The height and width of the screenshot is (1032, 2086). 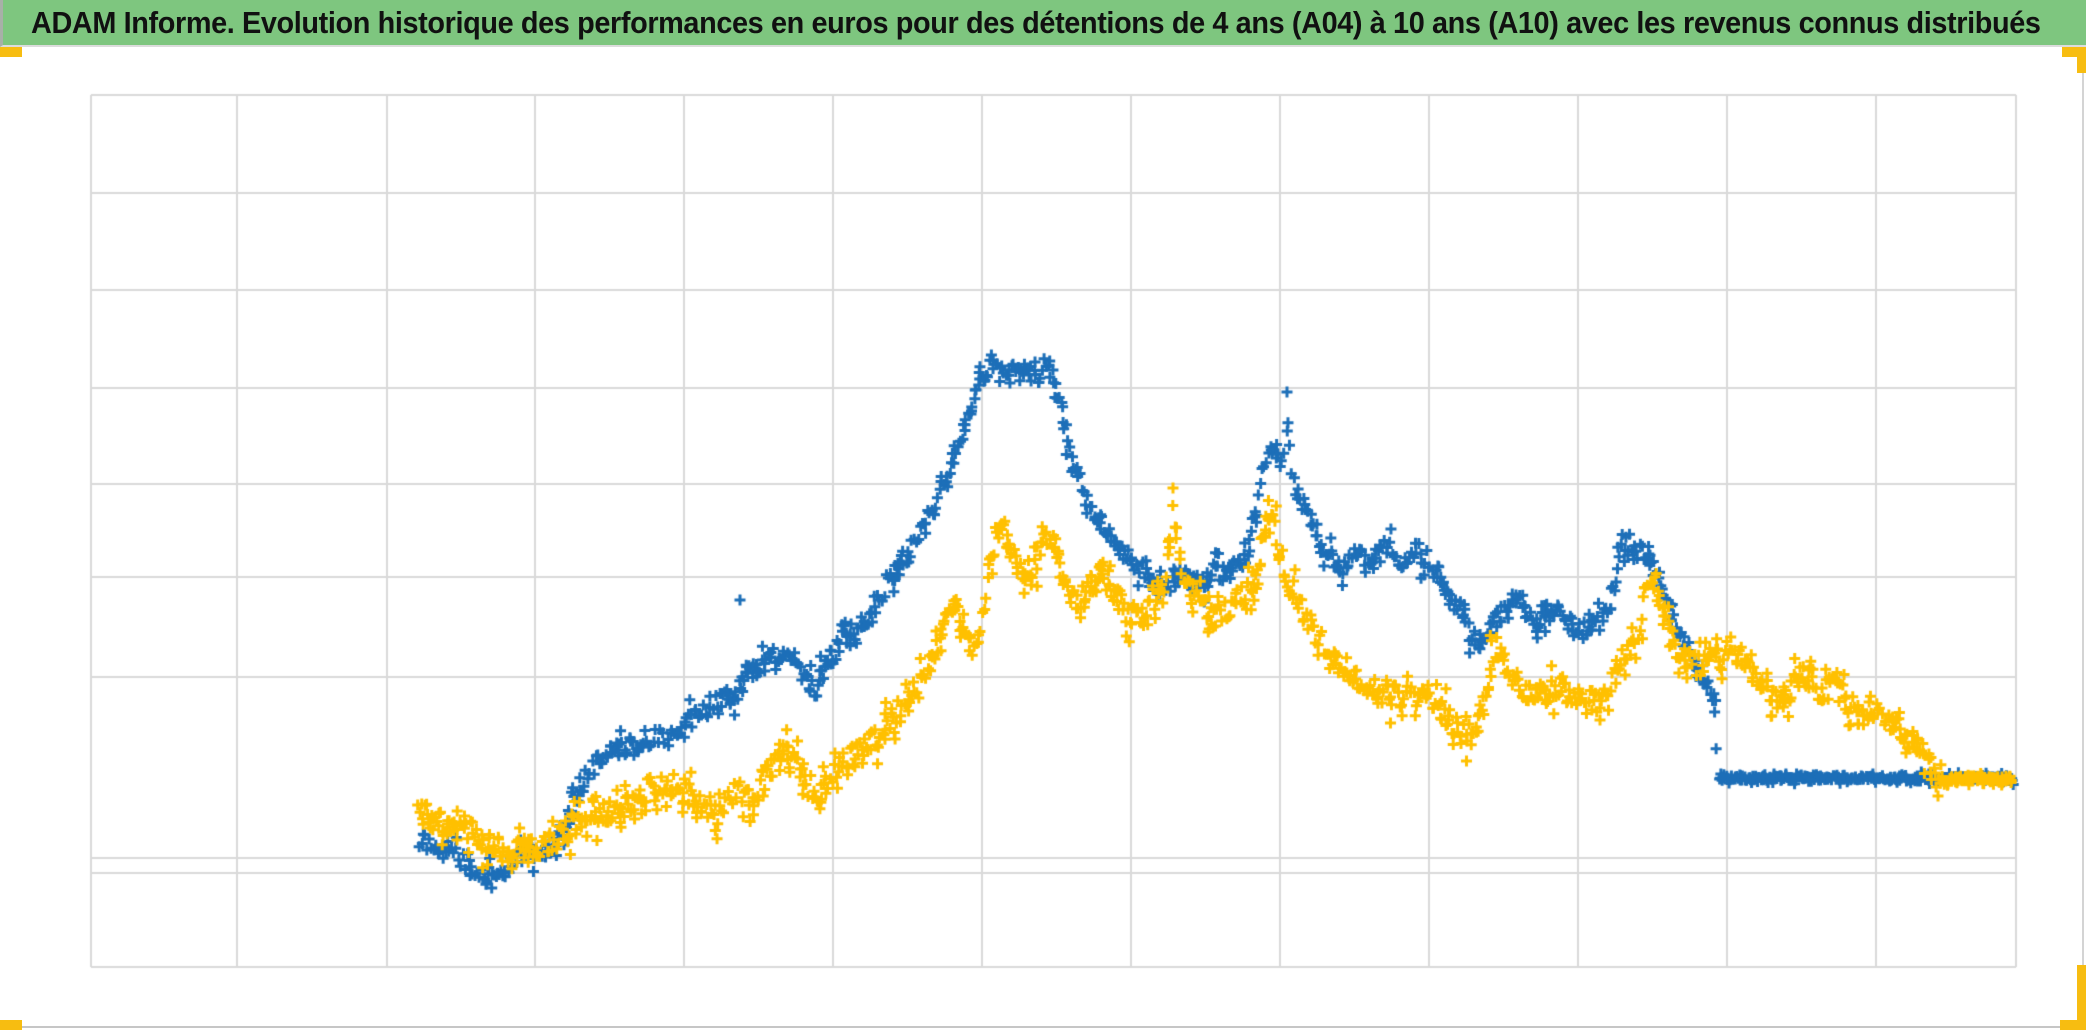 What do you see at coordinates (1043, 1027) in the screenshot?
I see `bottom-divider` at bounding box center [1043, 1027].